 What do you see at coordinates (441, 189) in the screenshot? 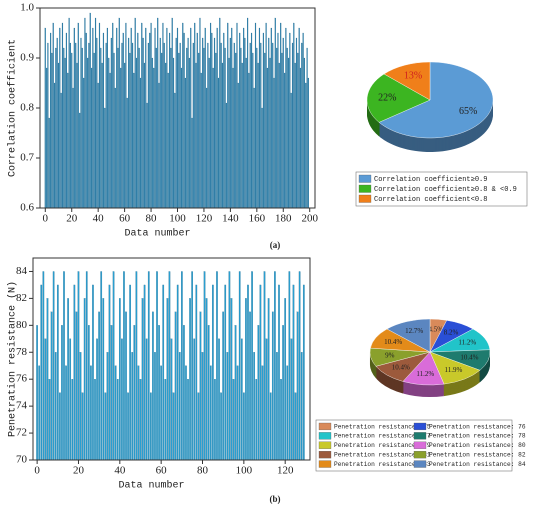
I see `legend-box` at bounding box center [441, 189].